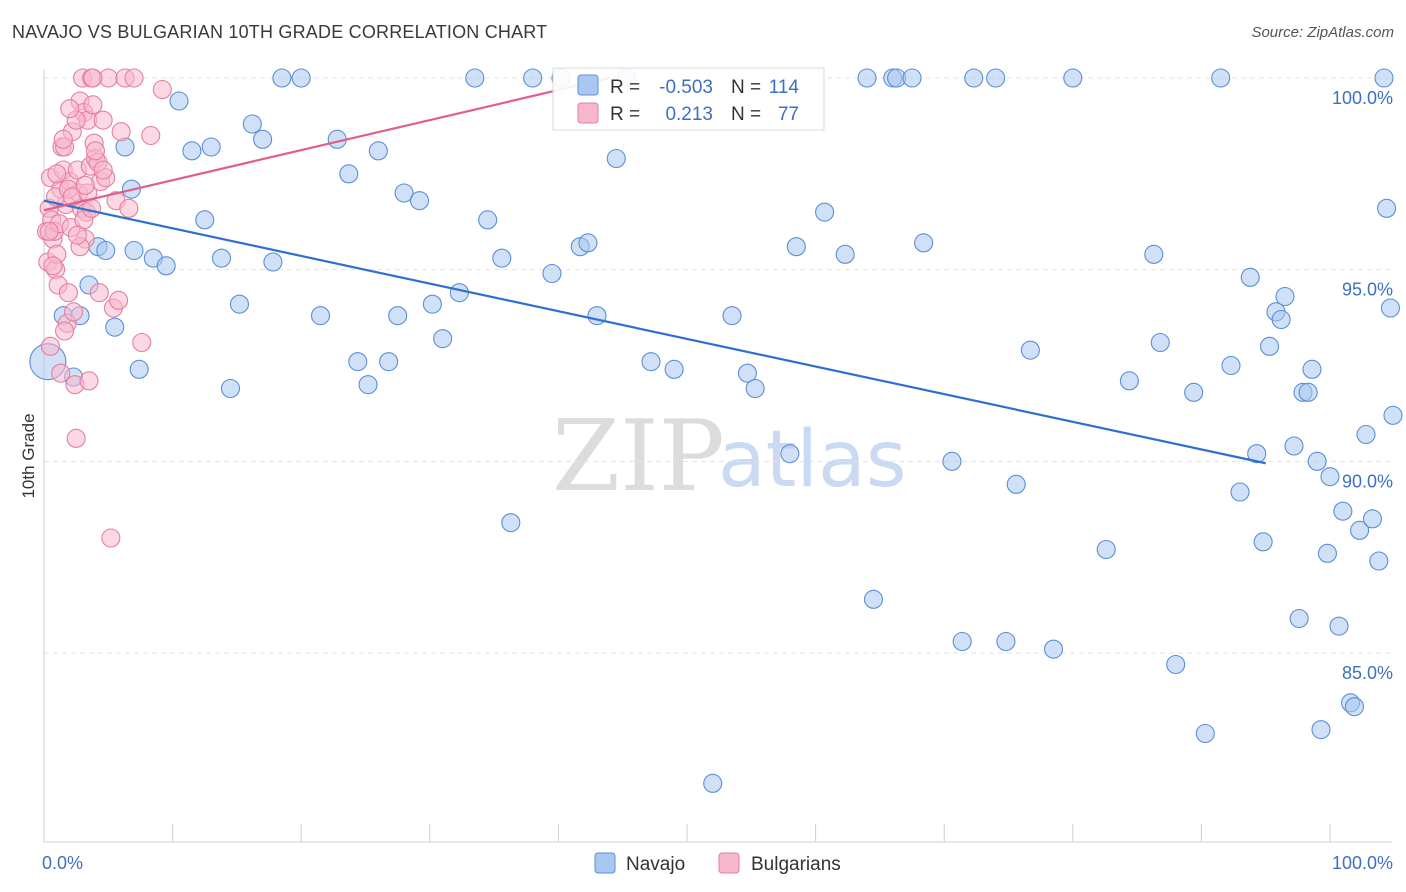 The image size is (1406, 892). Describe the element at coordinates (625, 87) in the screenshot. I see `navajo-r-label: R =` at that location.